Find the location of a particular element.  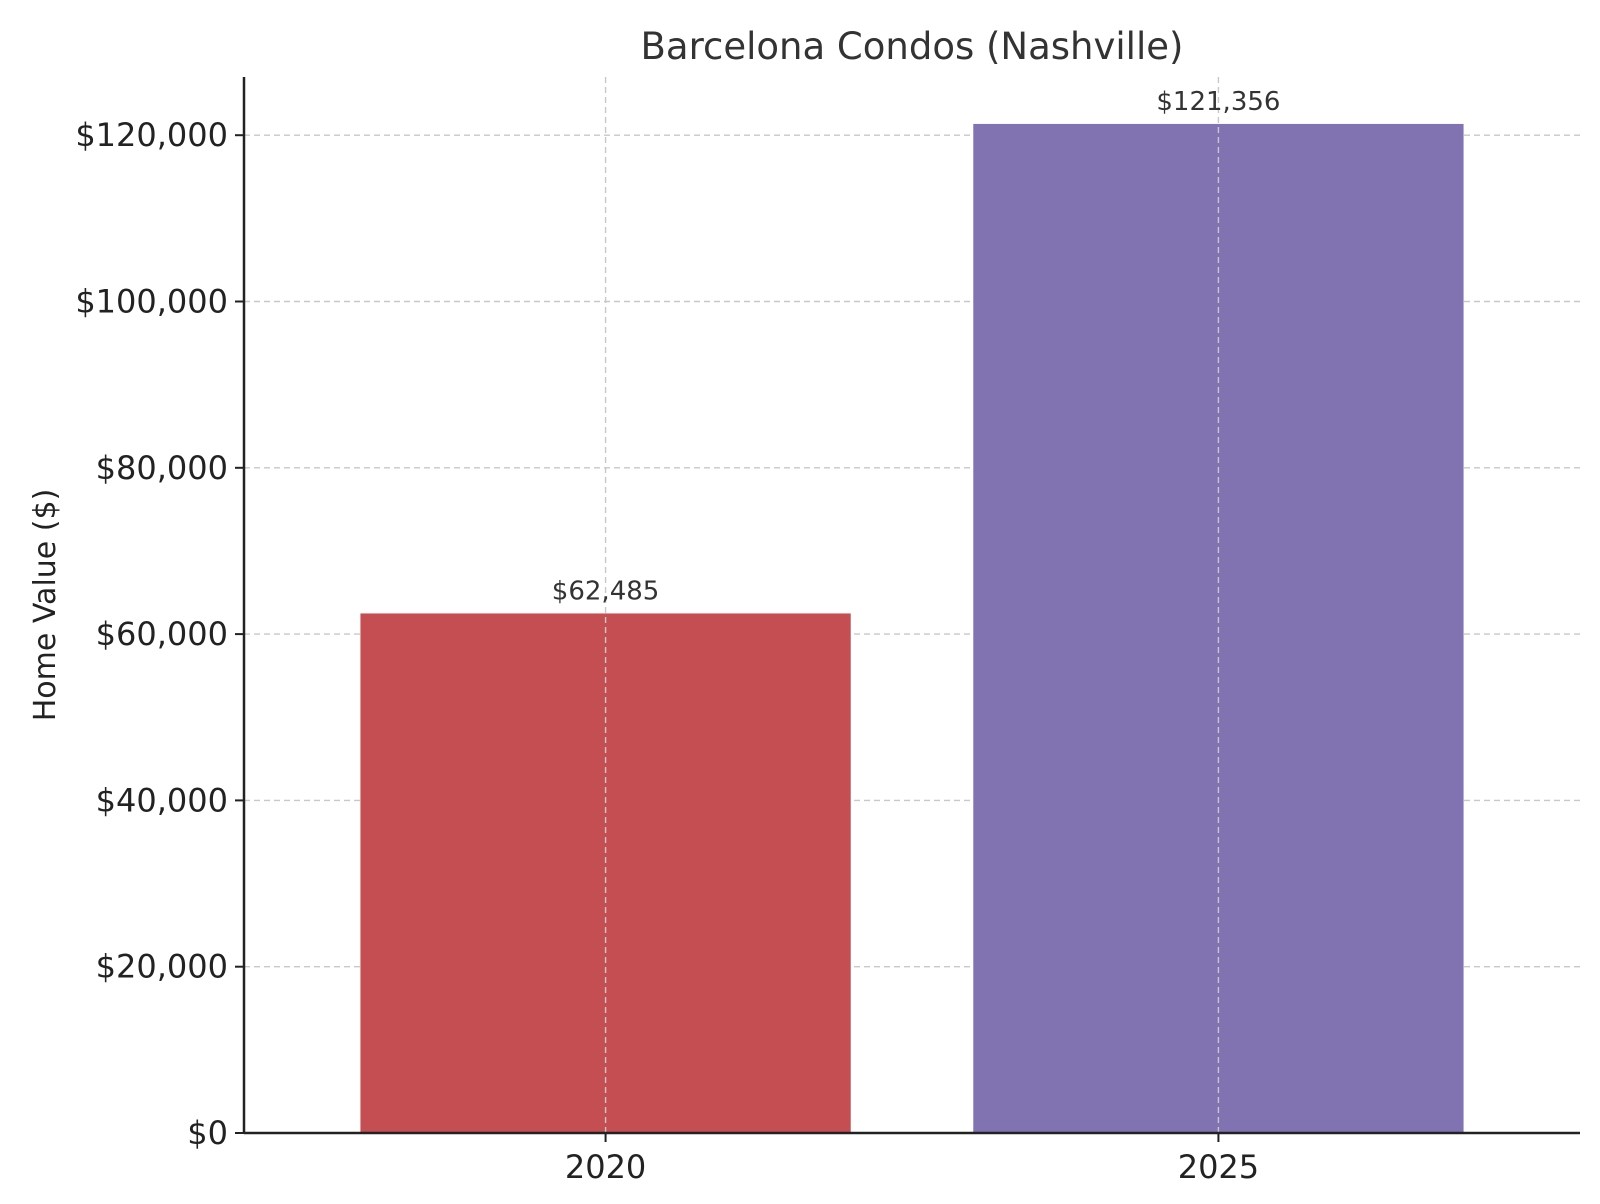

chart-title: Barcelona Condos (Nashville) is located at coordinates (912, 46).